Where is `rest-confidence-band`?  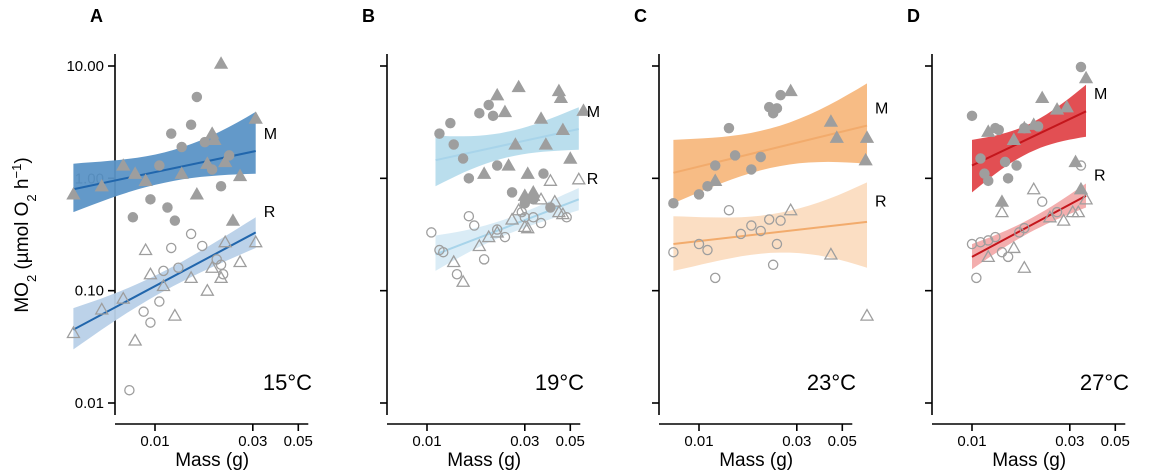
rest-confidence-band is located at coordinates (164, 283).